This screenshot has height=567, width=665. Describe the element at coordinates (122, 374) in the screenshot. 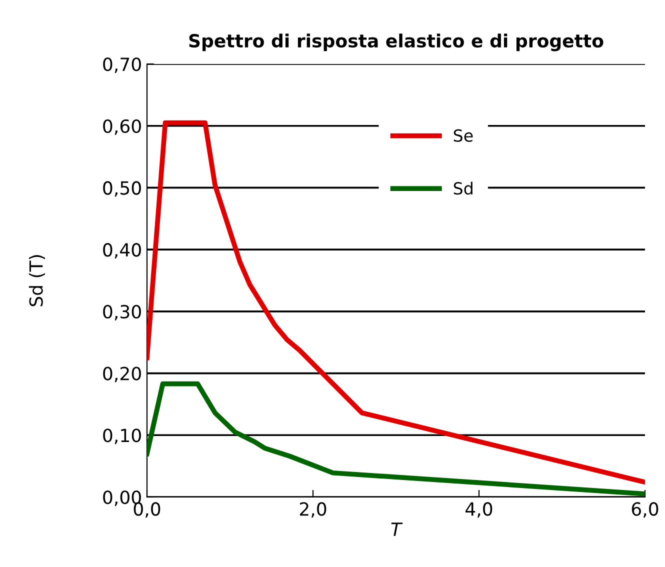

I see `y-tick-label: 0,20` at that location.